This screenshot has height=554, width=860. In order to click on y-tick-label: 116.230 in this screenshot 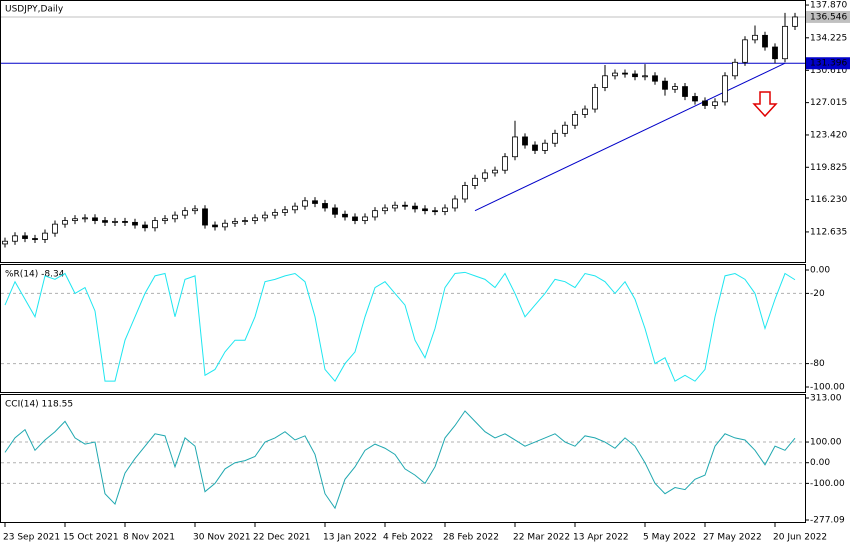, I will do `click(828, 200)`.